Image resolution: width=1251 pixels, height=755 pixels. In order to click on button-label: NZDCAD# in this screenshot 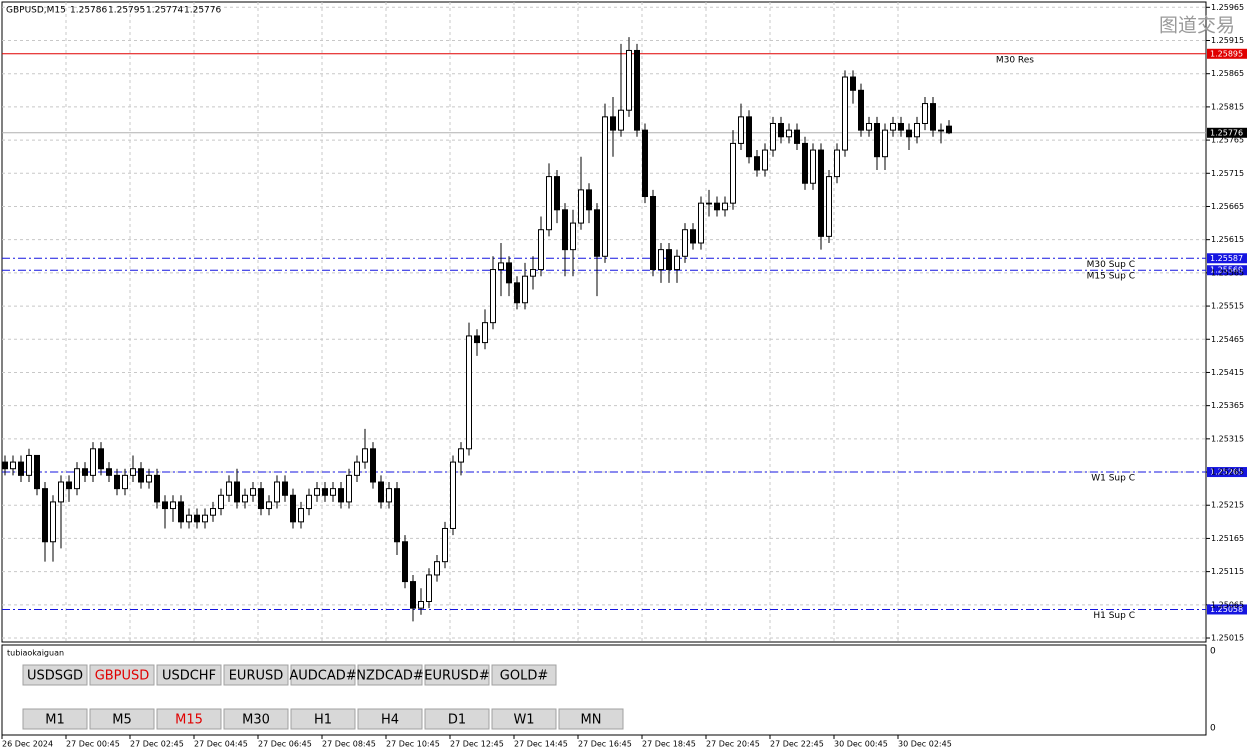, I will do `click(390, 676)`.